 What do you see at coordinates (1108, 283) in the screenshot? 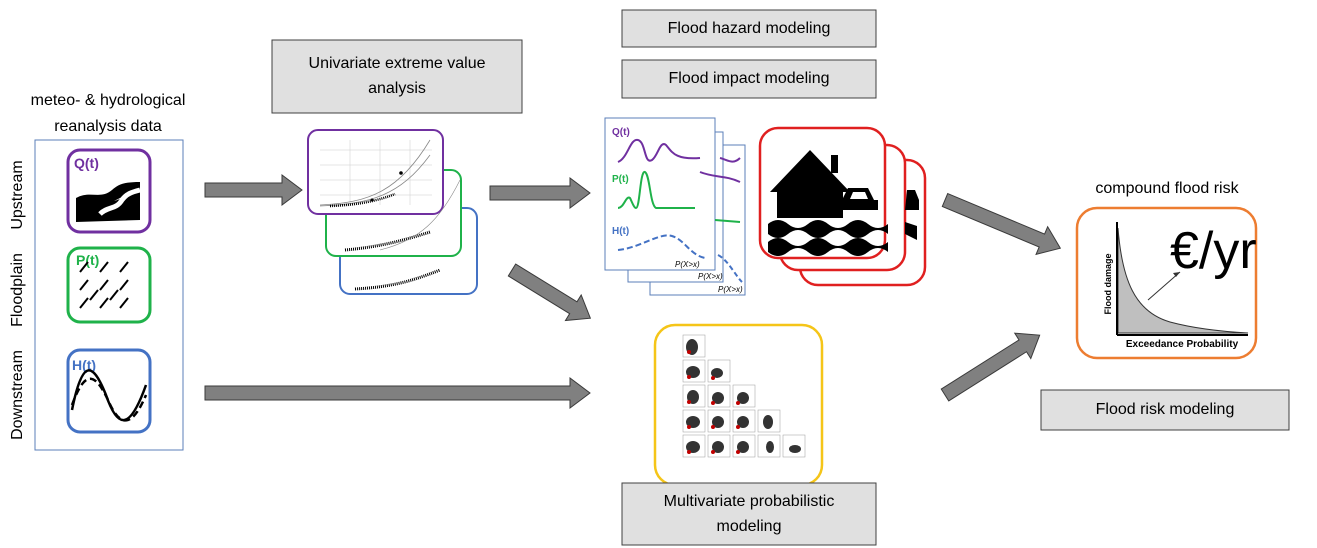
I see `risk-y-label: Flood damage` at bounding box center [1108, 283].